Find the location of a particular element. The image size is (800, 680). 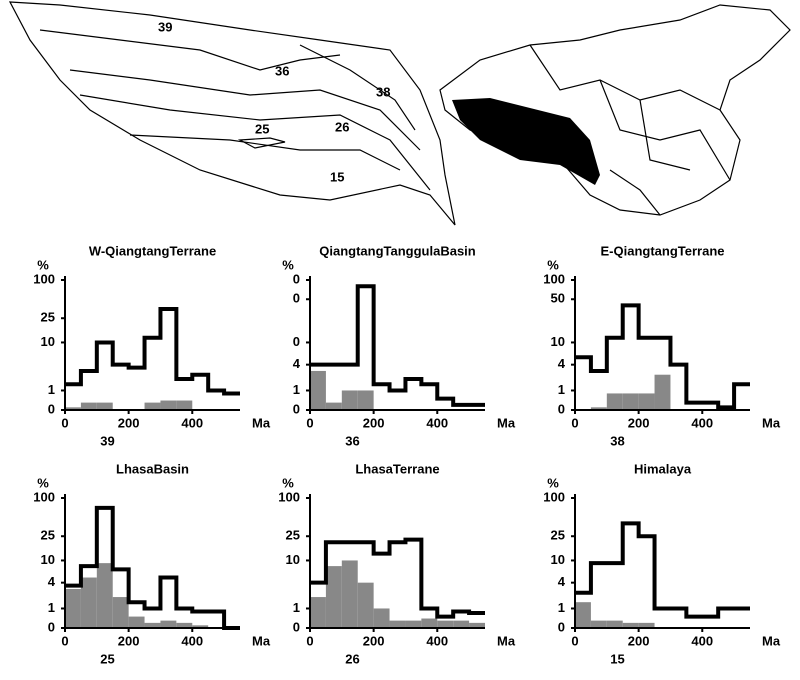

chart-title: QiangtangTanggulaBasin is located at coordinates (397, 250).